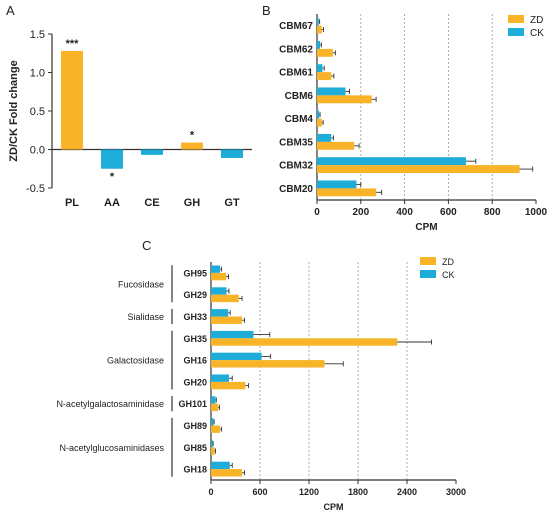 This screenshot has height=519, width=550. What do you see at coordinates (320, 68) in the screenshot?
I see `bar-ck-cbm61` at bounding box center [320, 68].